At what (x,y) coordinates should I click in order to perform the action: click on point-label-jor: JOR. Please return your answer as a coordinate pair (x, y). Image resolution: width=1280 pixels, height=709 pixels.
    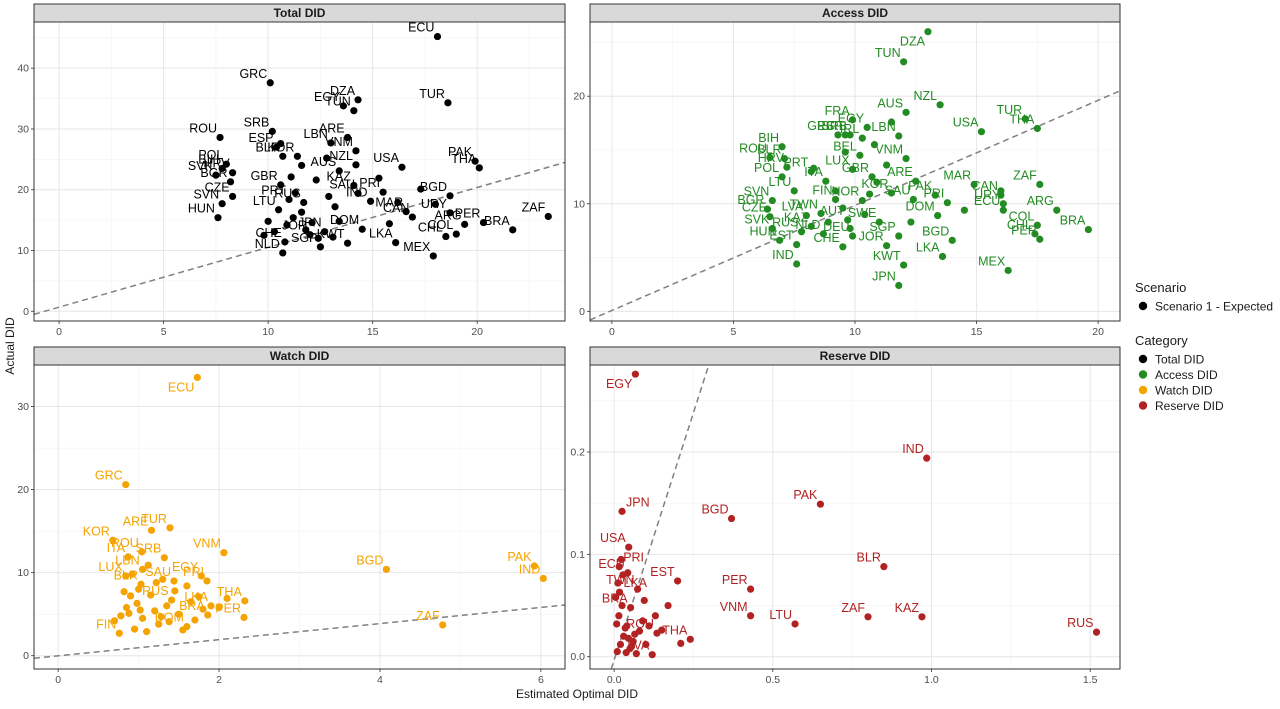
    Looking at the image, I should click on (871, 237).